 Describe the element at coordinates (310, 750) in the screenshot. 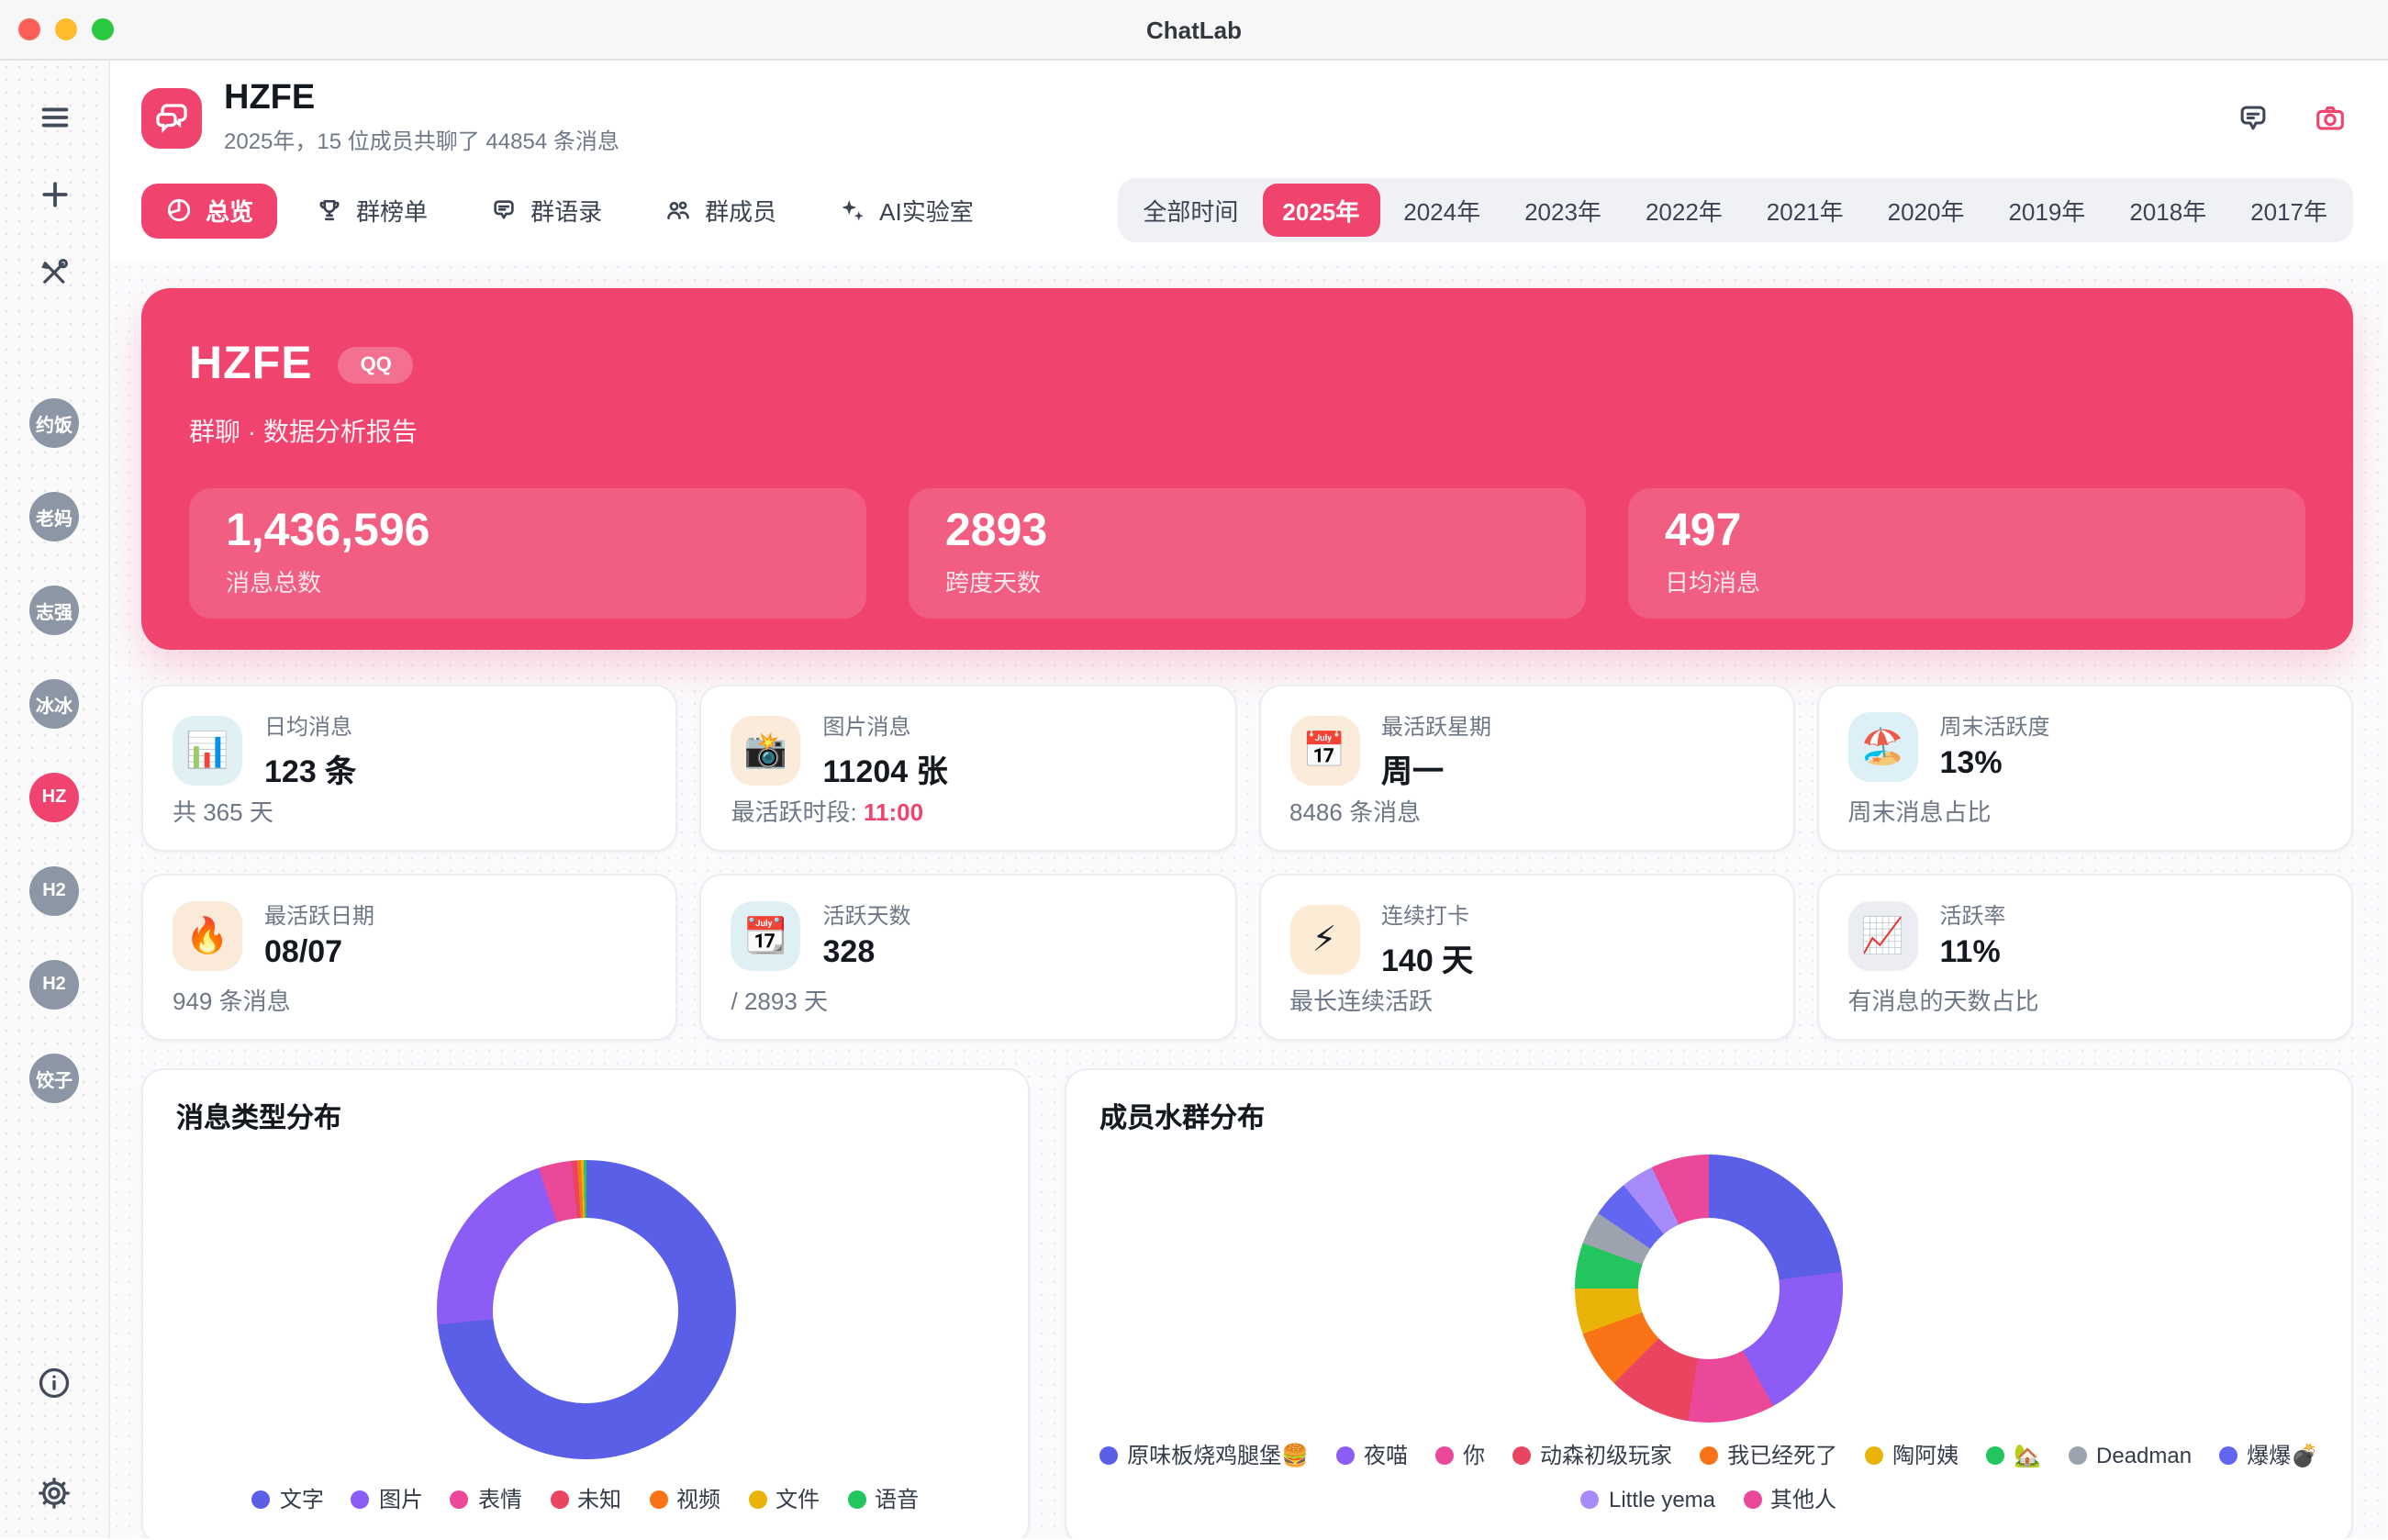

I see `stat-card-meta: 日均消息 123 条` at that location.